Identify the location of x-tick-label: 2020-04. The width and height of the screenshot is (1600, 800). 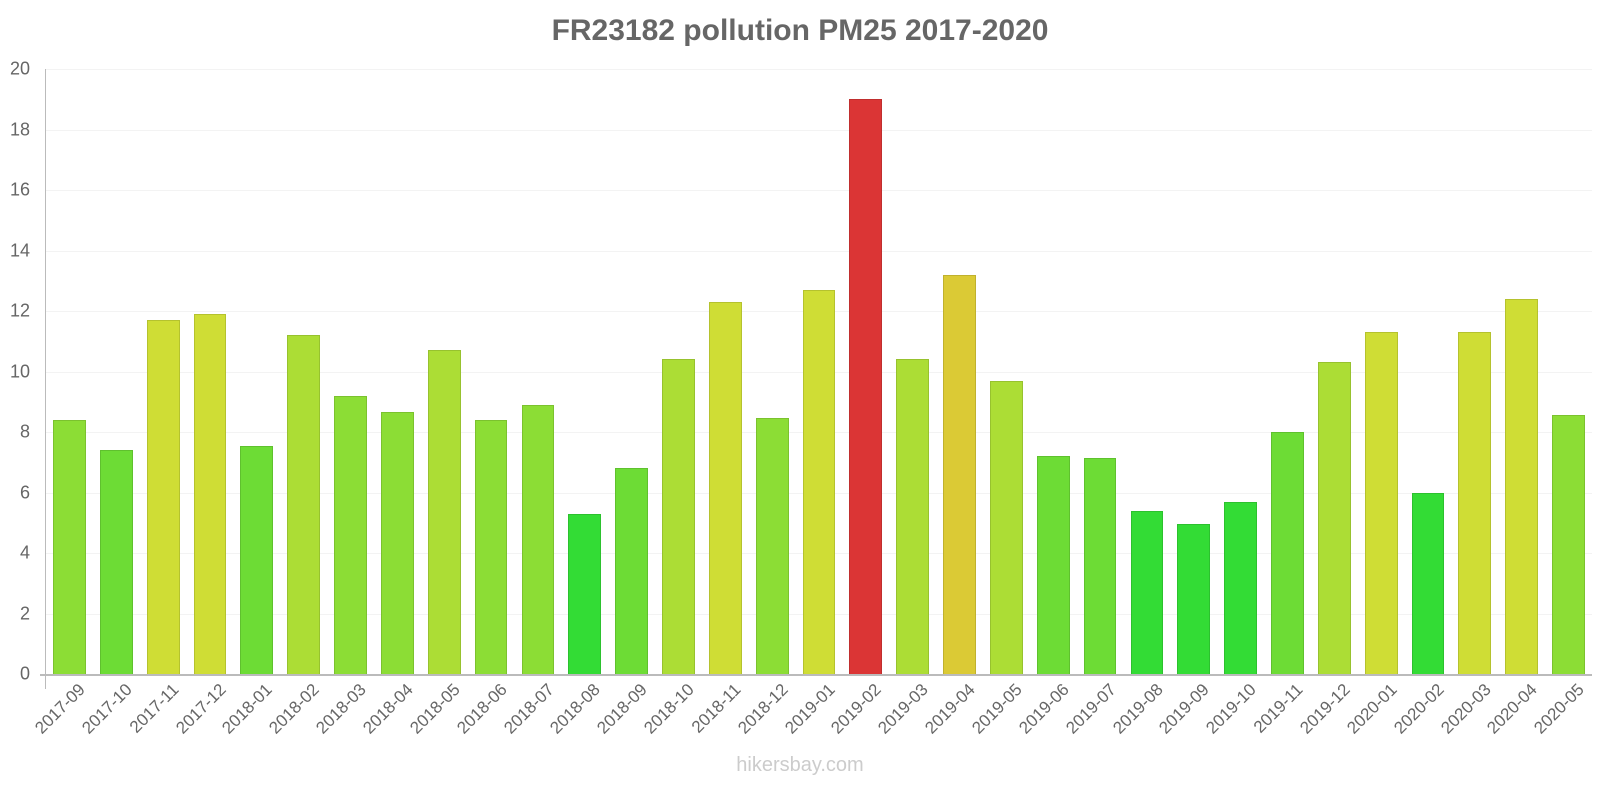
(1512, 709).